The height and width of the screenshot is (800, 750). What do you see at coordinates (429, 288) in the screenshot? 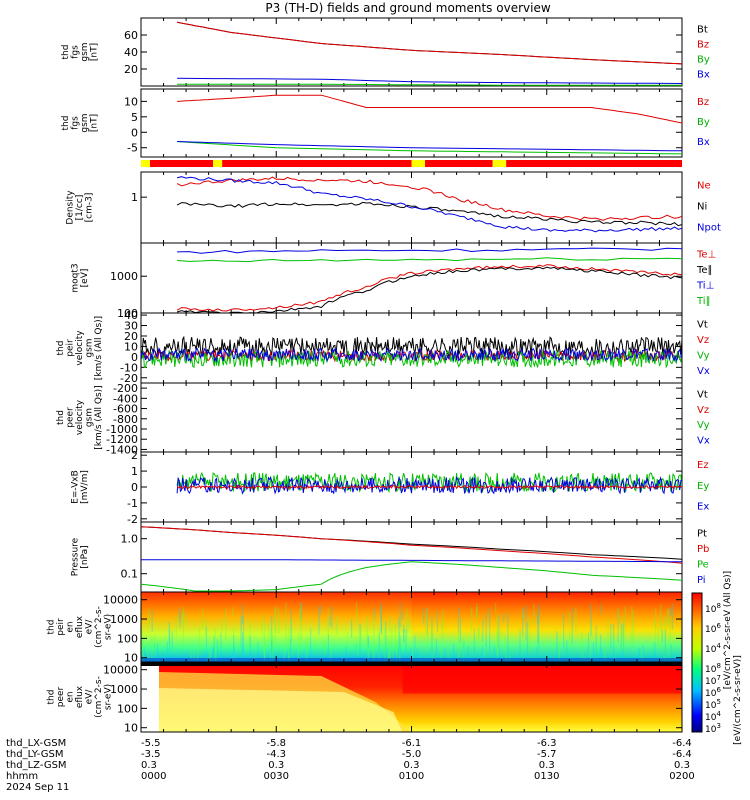
I see `series-line-Te⊥` at bounding box center [429, 288].